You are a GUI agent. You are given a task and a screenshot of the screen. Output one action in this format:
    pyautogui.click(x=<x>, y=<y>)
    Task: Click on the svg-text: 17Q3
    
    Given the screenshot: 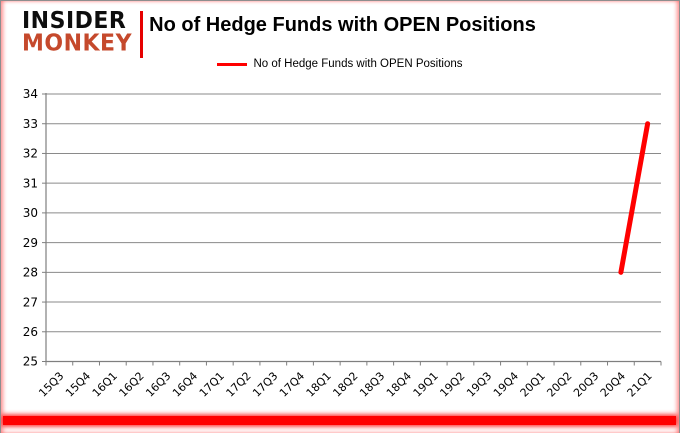 What is the action you would take?
    pyautogui.click(x=265, y=384)
    